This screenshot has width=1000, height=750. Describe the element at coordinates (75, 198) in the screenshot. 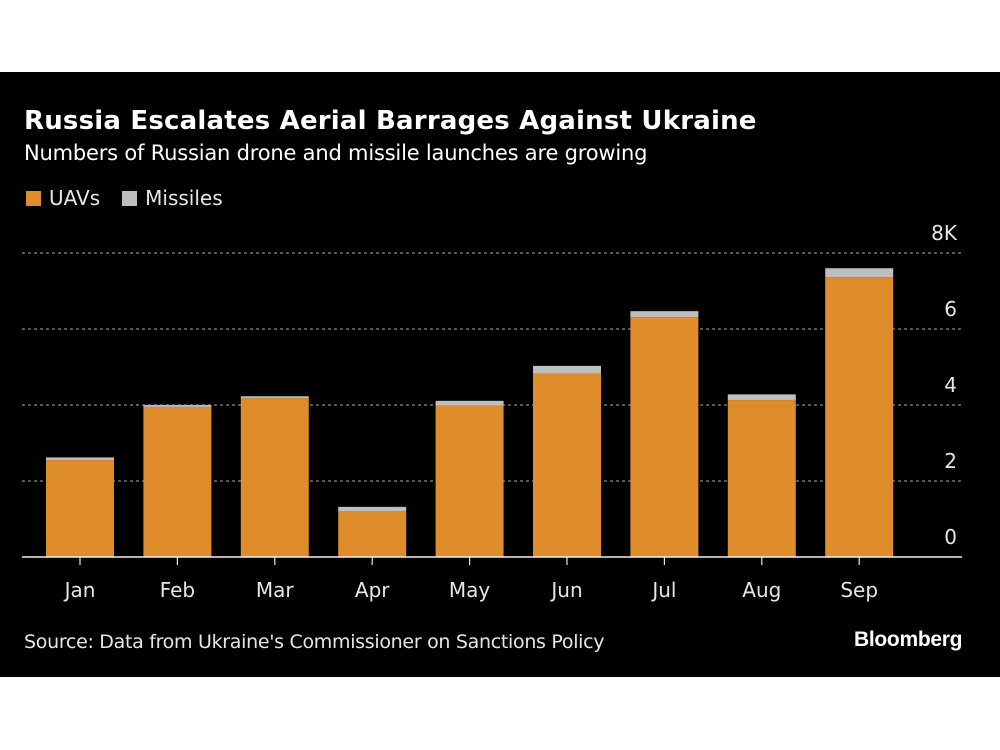

I see `legend-label-uavs: UAVs` at that location.